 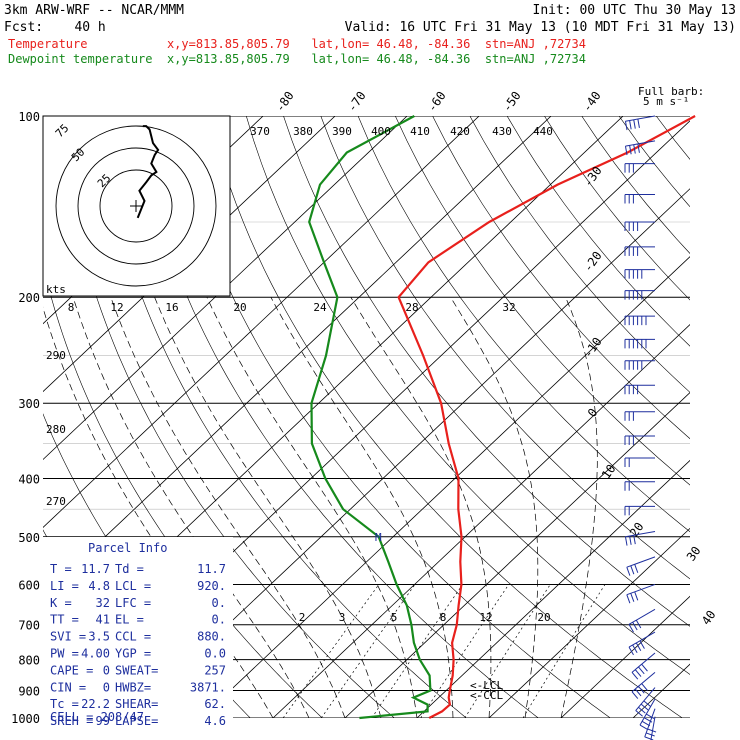 What do you see at coordinates (25, 719) in the screenshot?
I see `pressure-label: 1000` at bounding box center [25, 719].